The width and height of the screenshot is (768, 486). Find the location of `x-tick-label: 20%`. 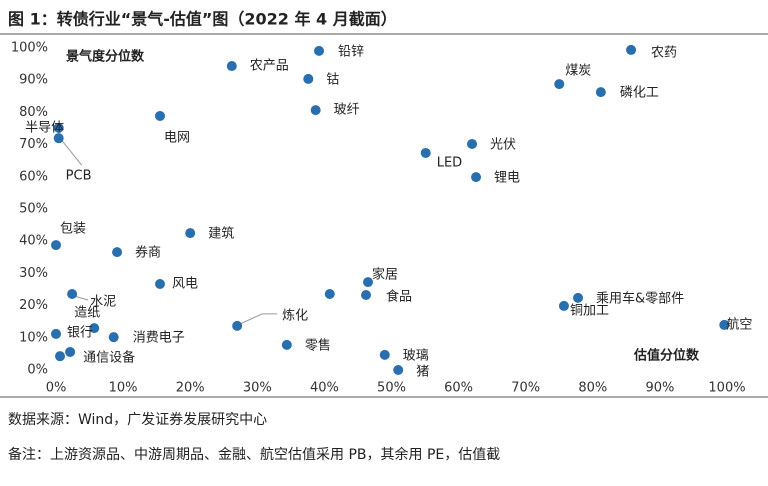

x-tick-label: 20% is located at coordinates (190, 388).